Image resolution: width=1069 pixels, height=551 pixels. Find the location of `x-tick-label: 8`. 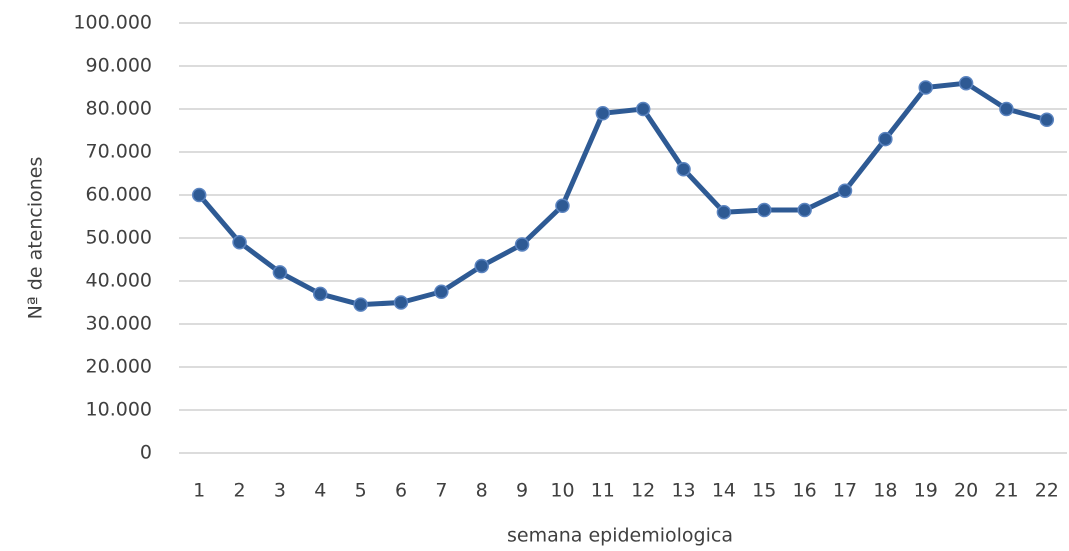

x-tick-label: 8 is located at coordinates (482, 491).